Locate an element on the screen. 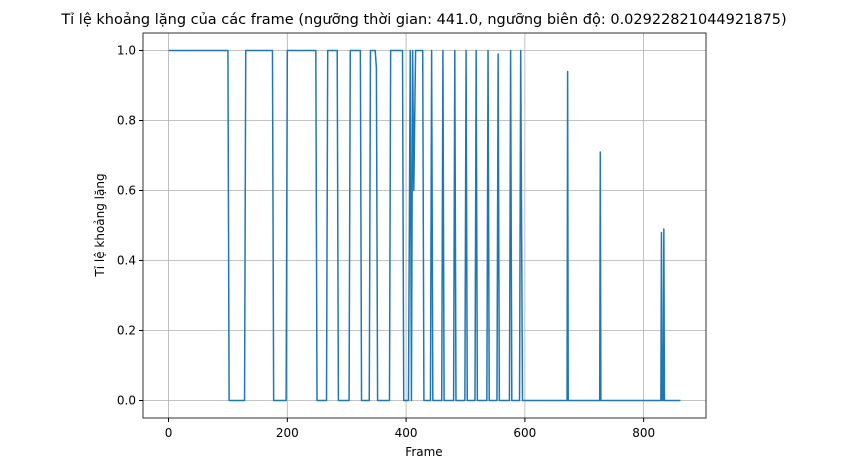 The height and width of the screenshot is (474, 849). x-tick-label: 400 is located at coordinates (406, 433).